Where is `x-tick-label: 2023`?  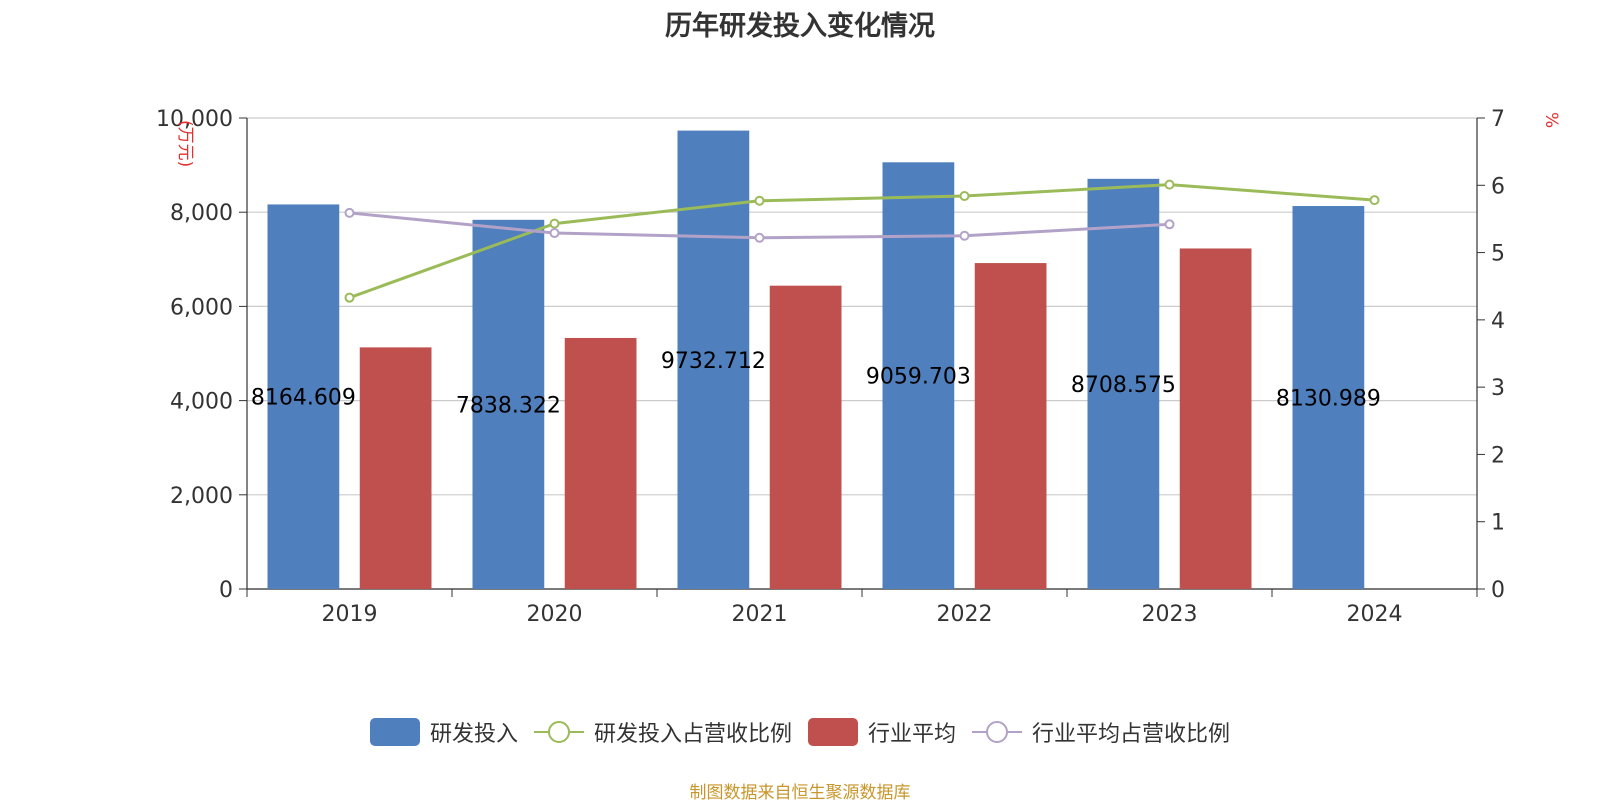
x-tick-label: 2023 is located at coordinates (1170, 614).